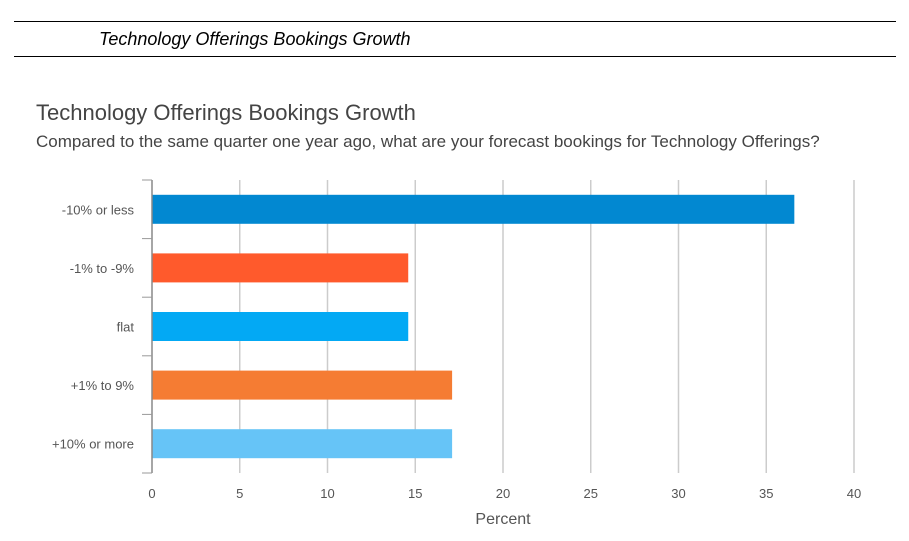 The height and width of the screenshot is (541, 909). Describe the element at coordinates (126, 327) in the screenshot. I see `y-category-label: flat` at that location.